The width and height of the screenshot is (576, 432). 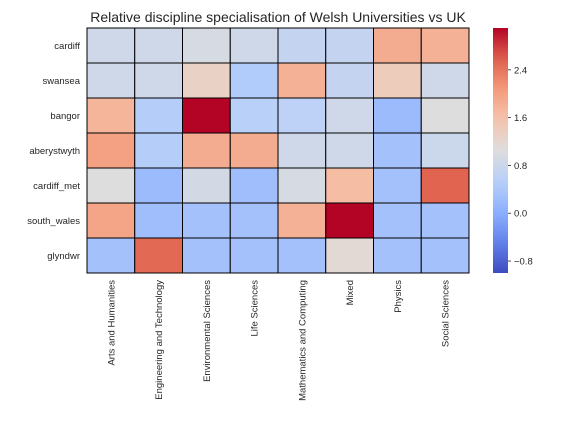 What do you see at coordinates (111, 323) in the screenshot?
I see `column-label-0: Arts and Humanities` at bounding box center [111, 323].